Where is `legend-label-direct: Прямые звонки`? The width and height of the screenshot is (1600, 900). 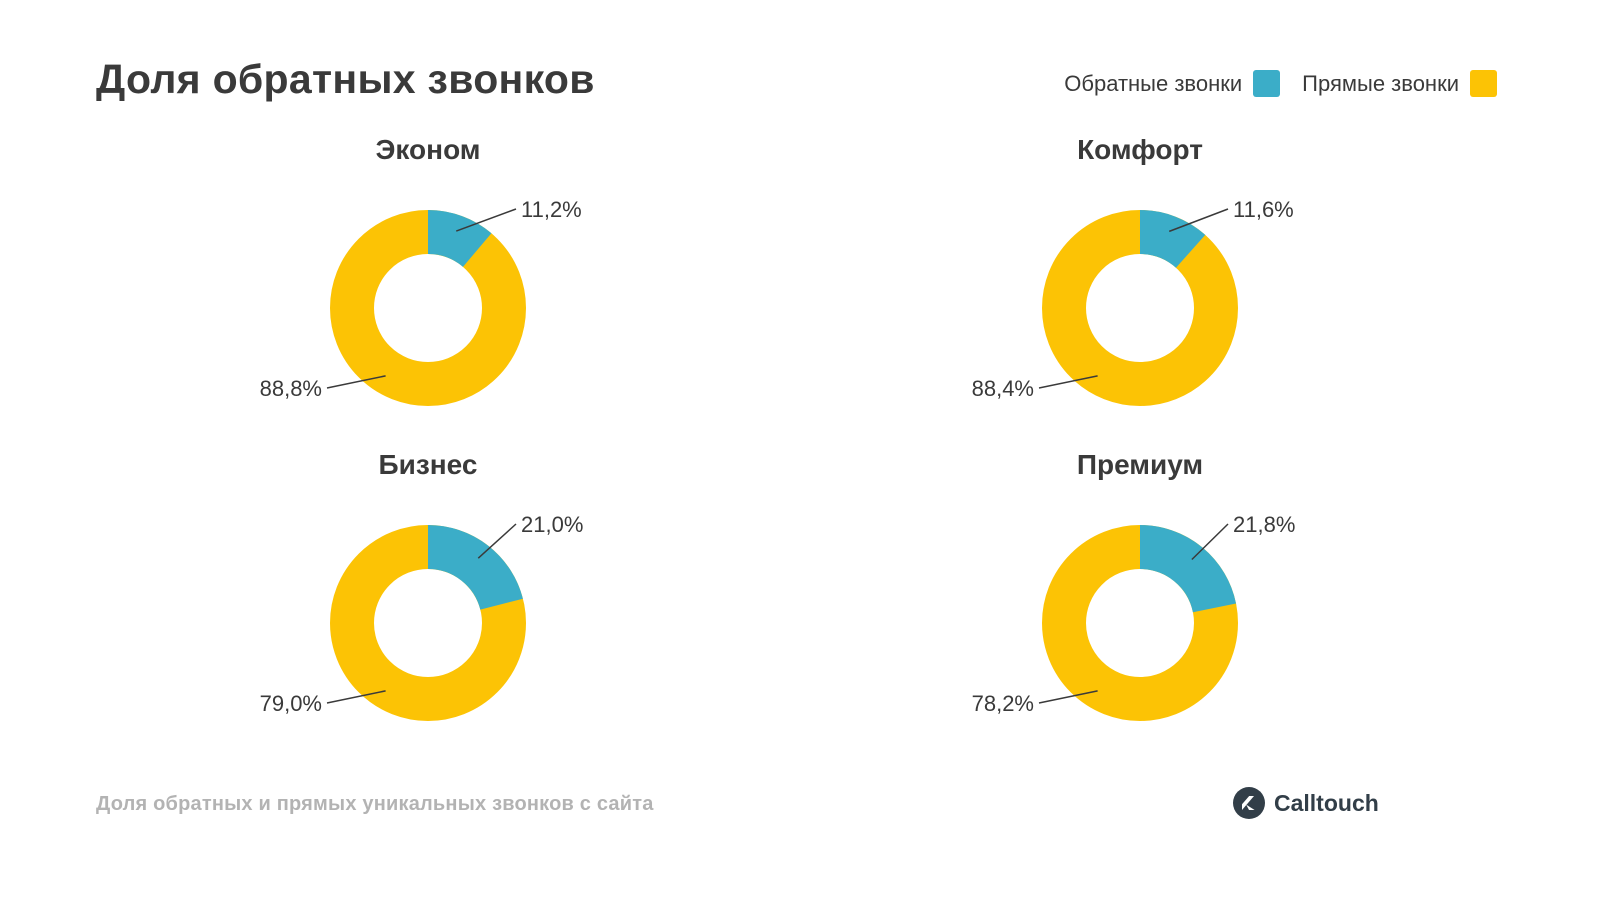 legend-label-direct: Прямые звонки is located at coordinates (1380, 83).